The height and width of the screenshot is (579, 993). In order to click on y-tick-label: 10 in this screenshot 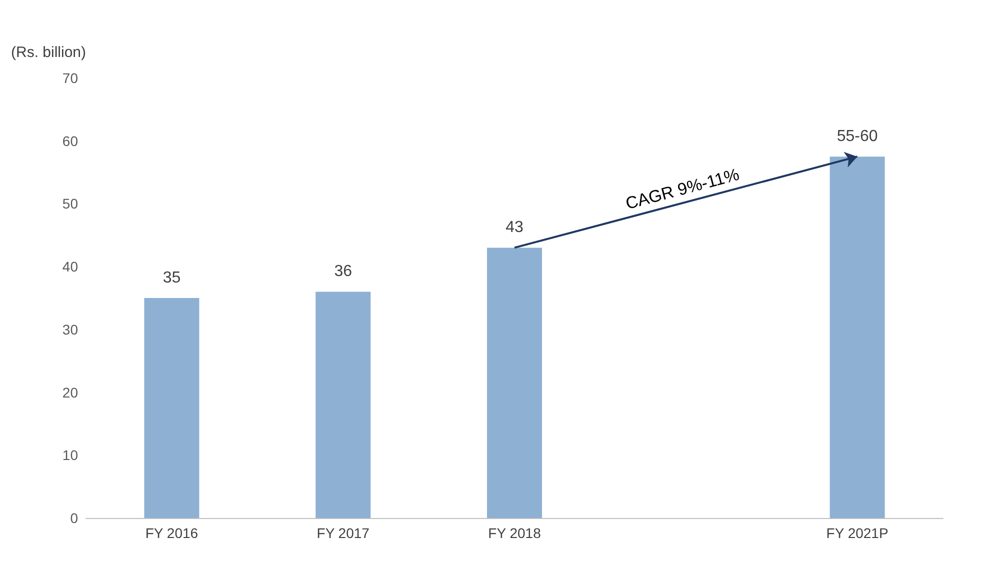, I will do `click(70, 455)`.